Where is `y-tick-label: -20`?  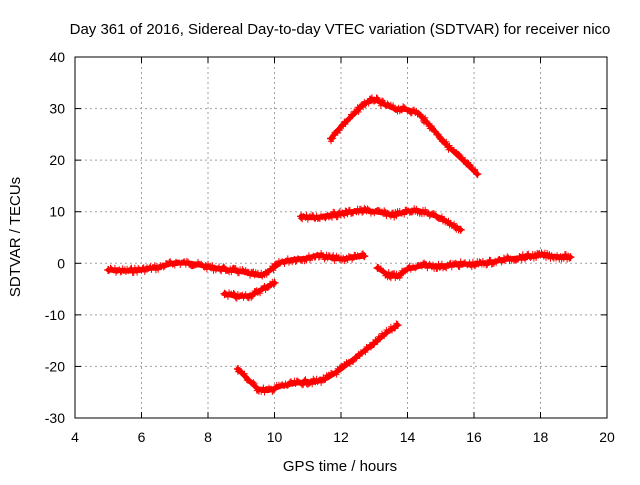 y-tick-label: -20 is located at coordinates (55, 366).